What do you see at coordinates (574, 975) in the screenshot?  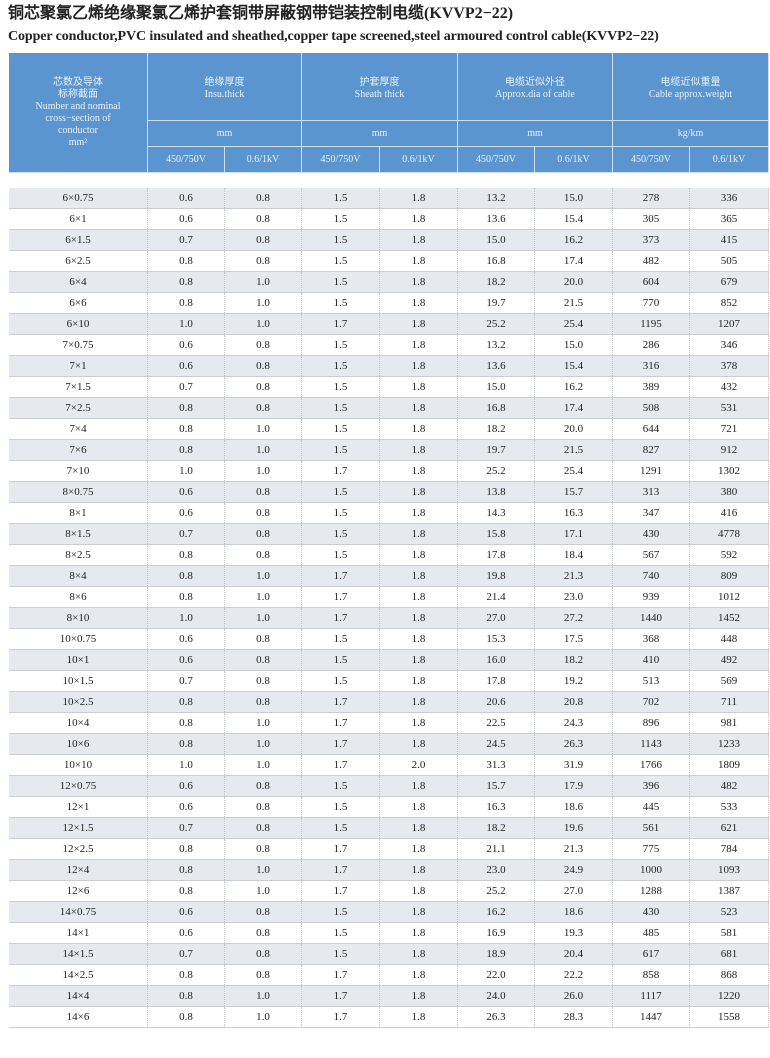 I see `cell-dia-0.6-1kv: 22.2` at bounding box center [574, 975].